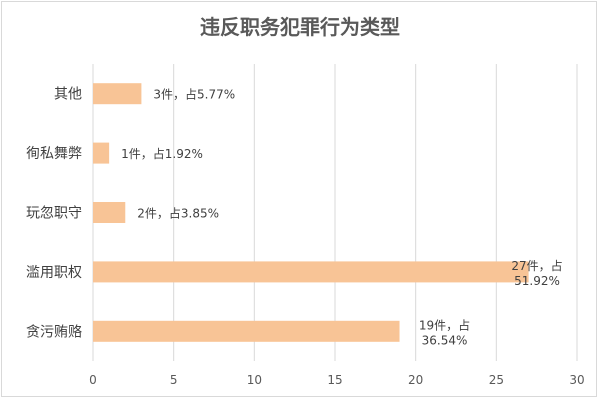  I want to click on data-label-line: 36.54%, so click(445, 340).